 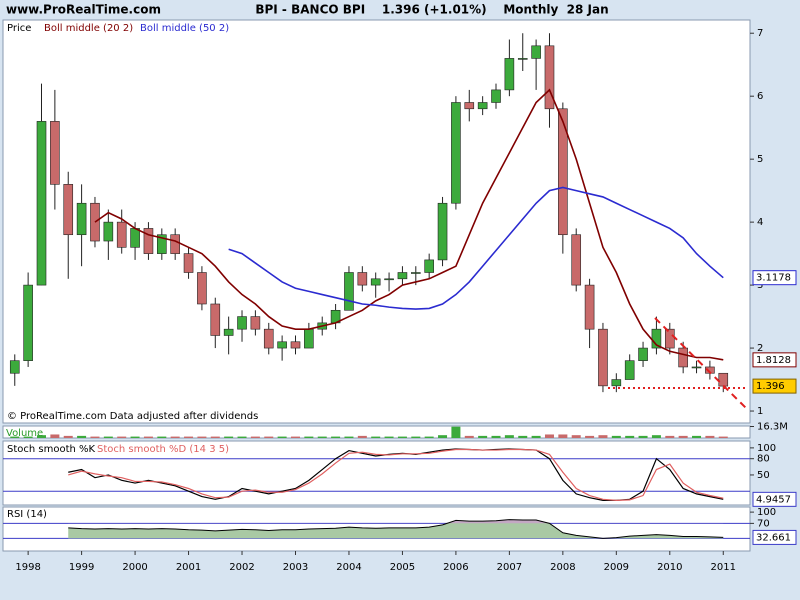 What do you see at coordinates (760, 33) in the screenshot?
I see `y-tick-label: 7` at bounding box center [760, 33].